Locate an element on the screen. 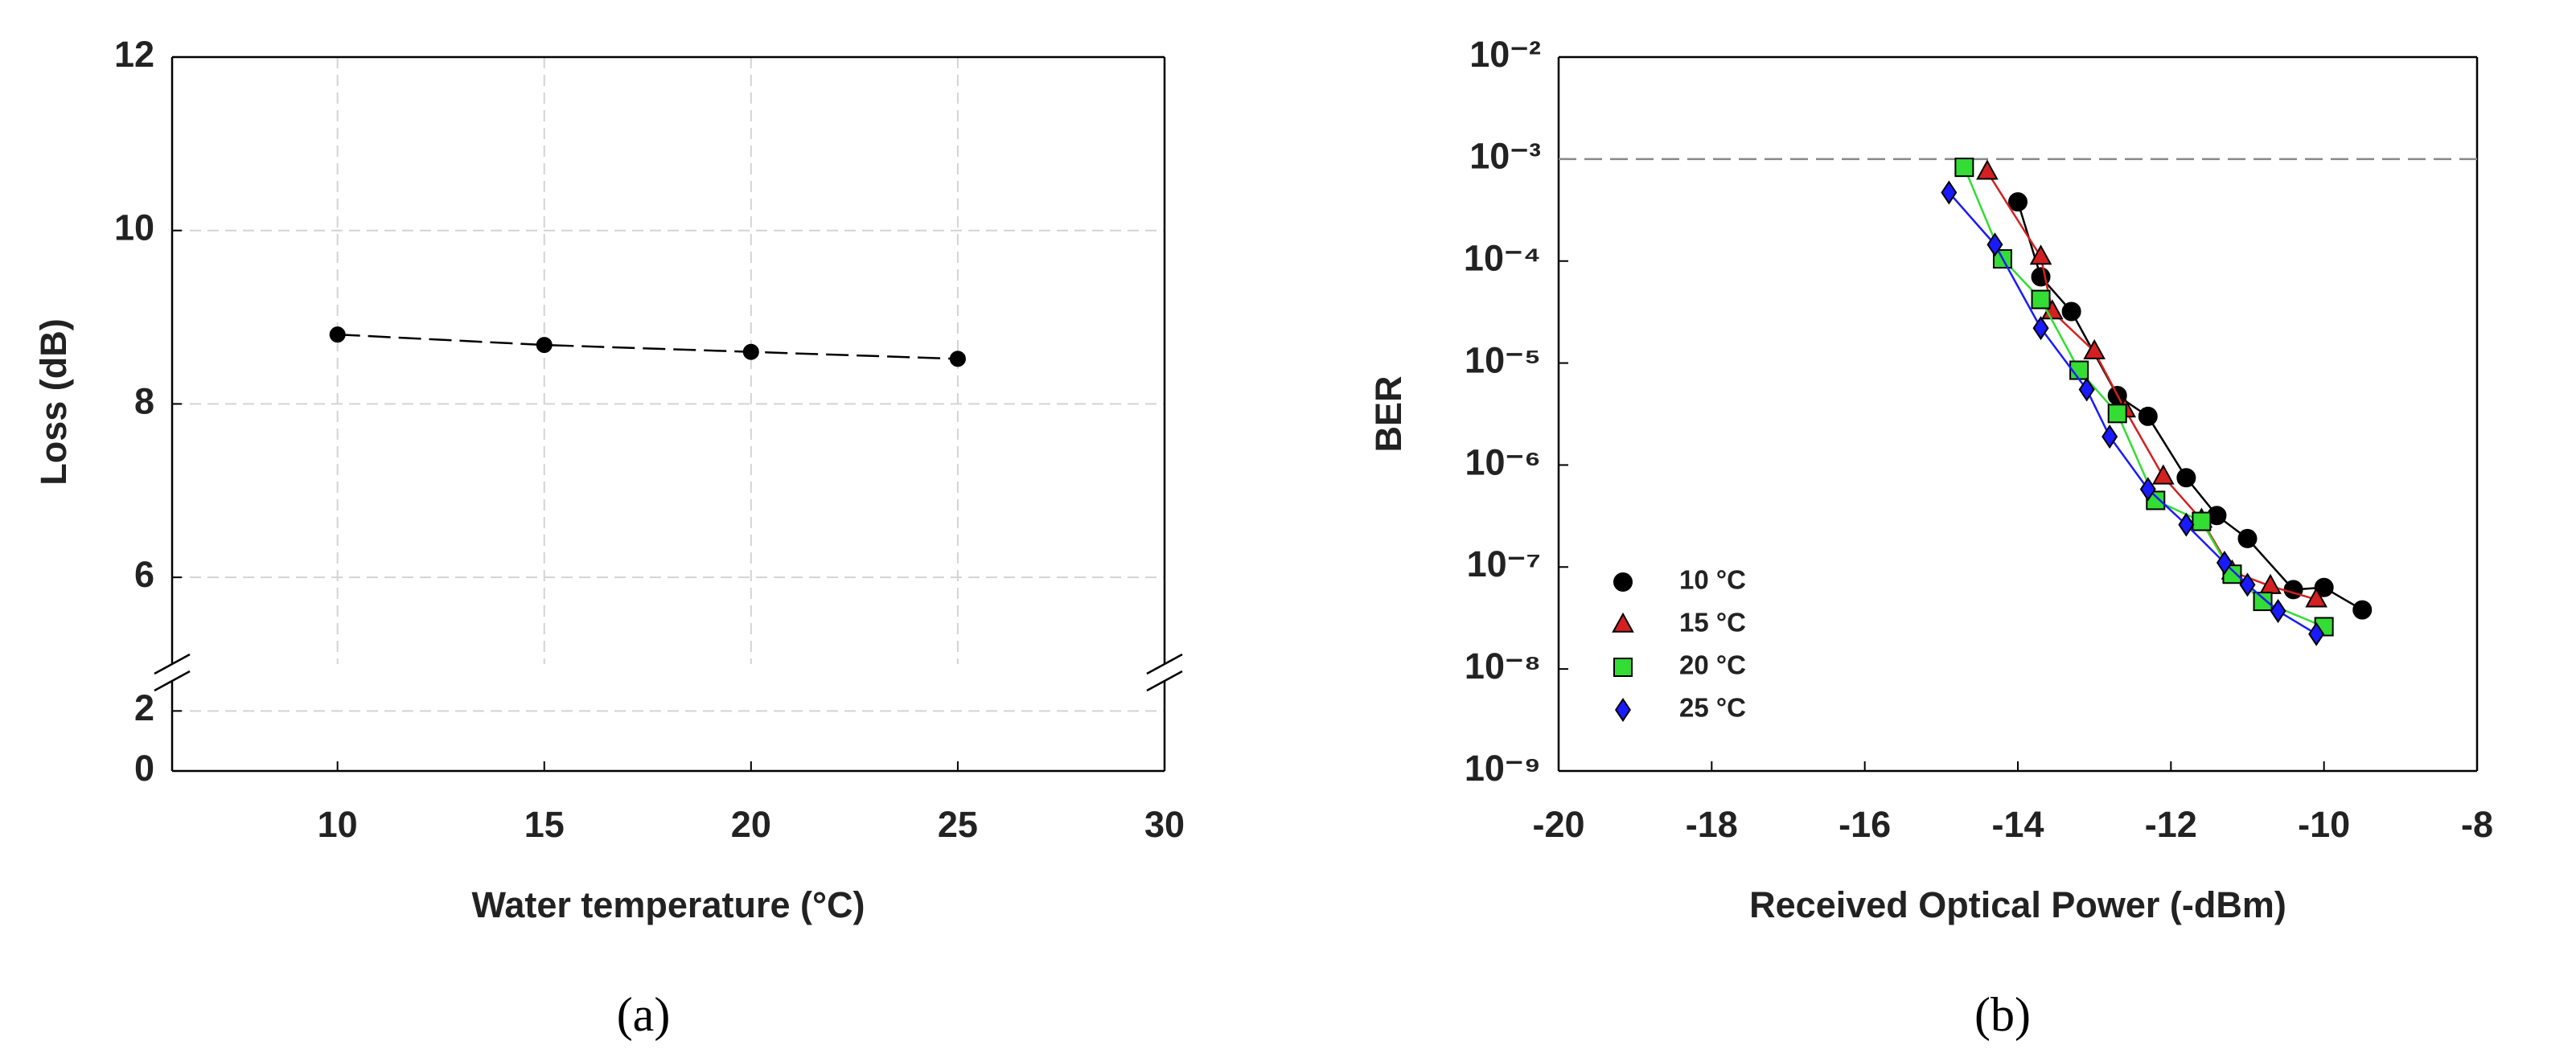 This screenshot has height=1062, width=2576. x-tick-label: -18 is located at coordinates (1712, 824).